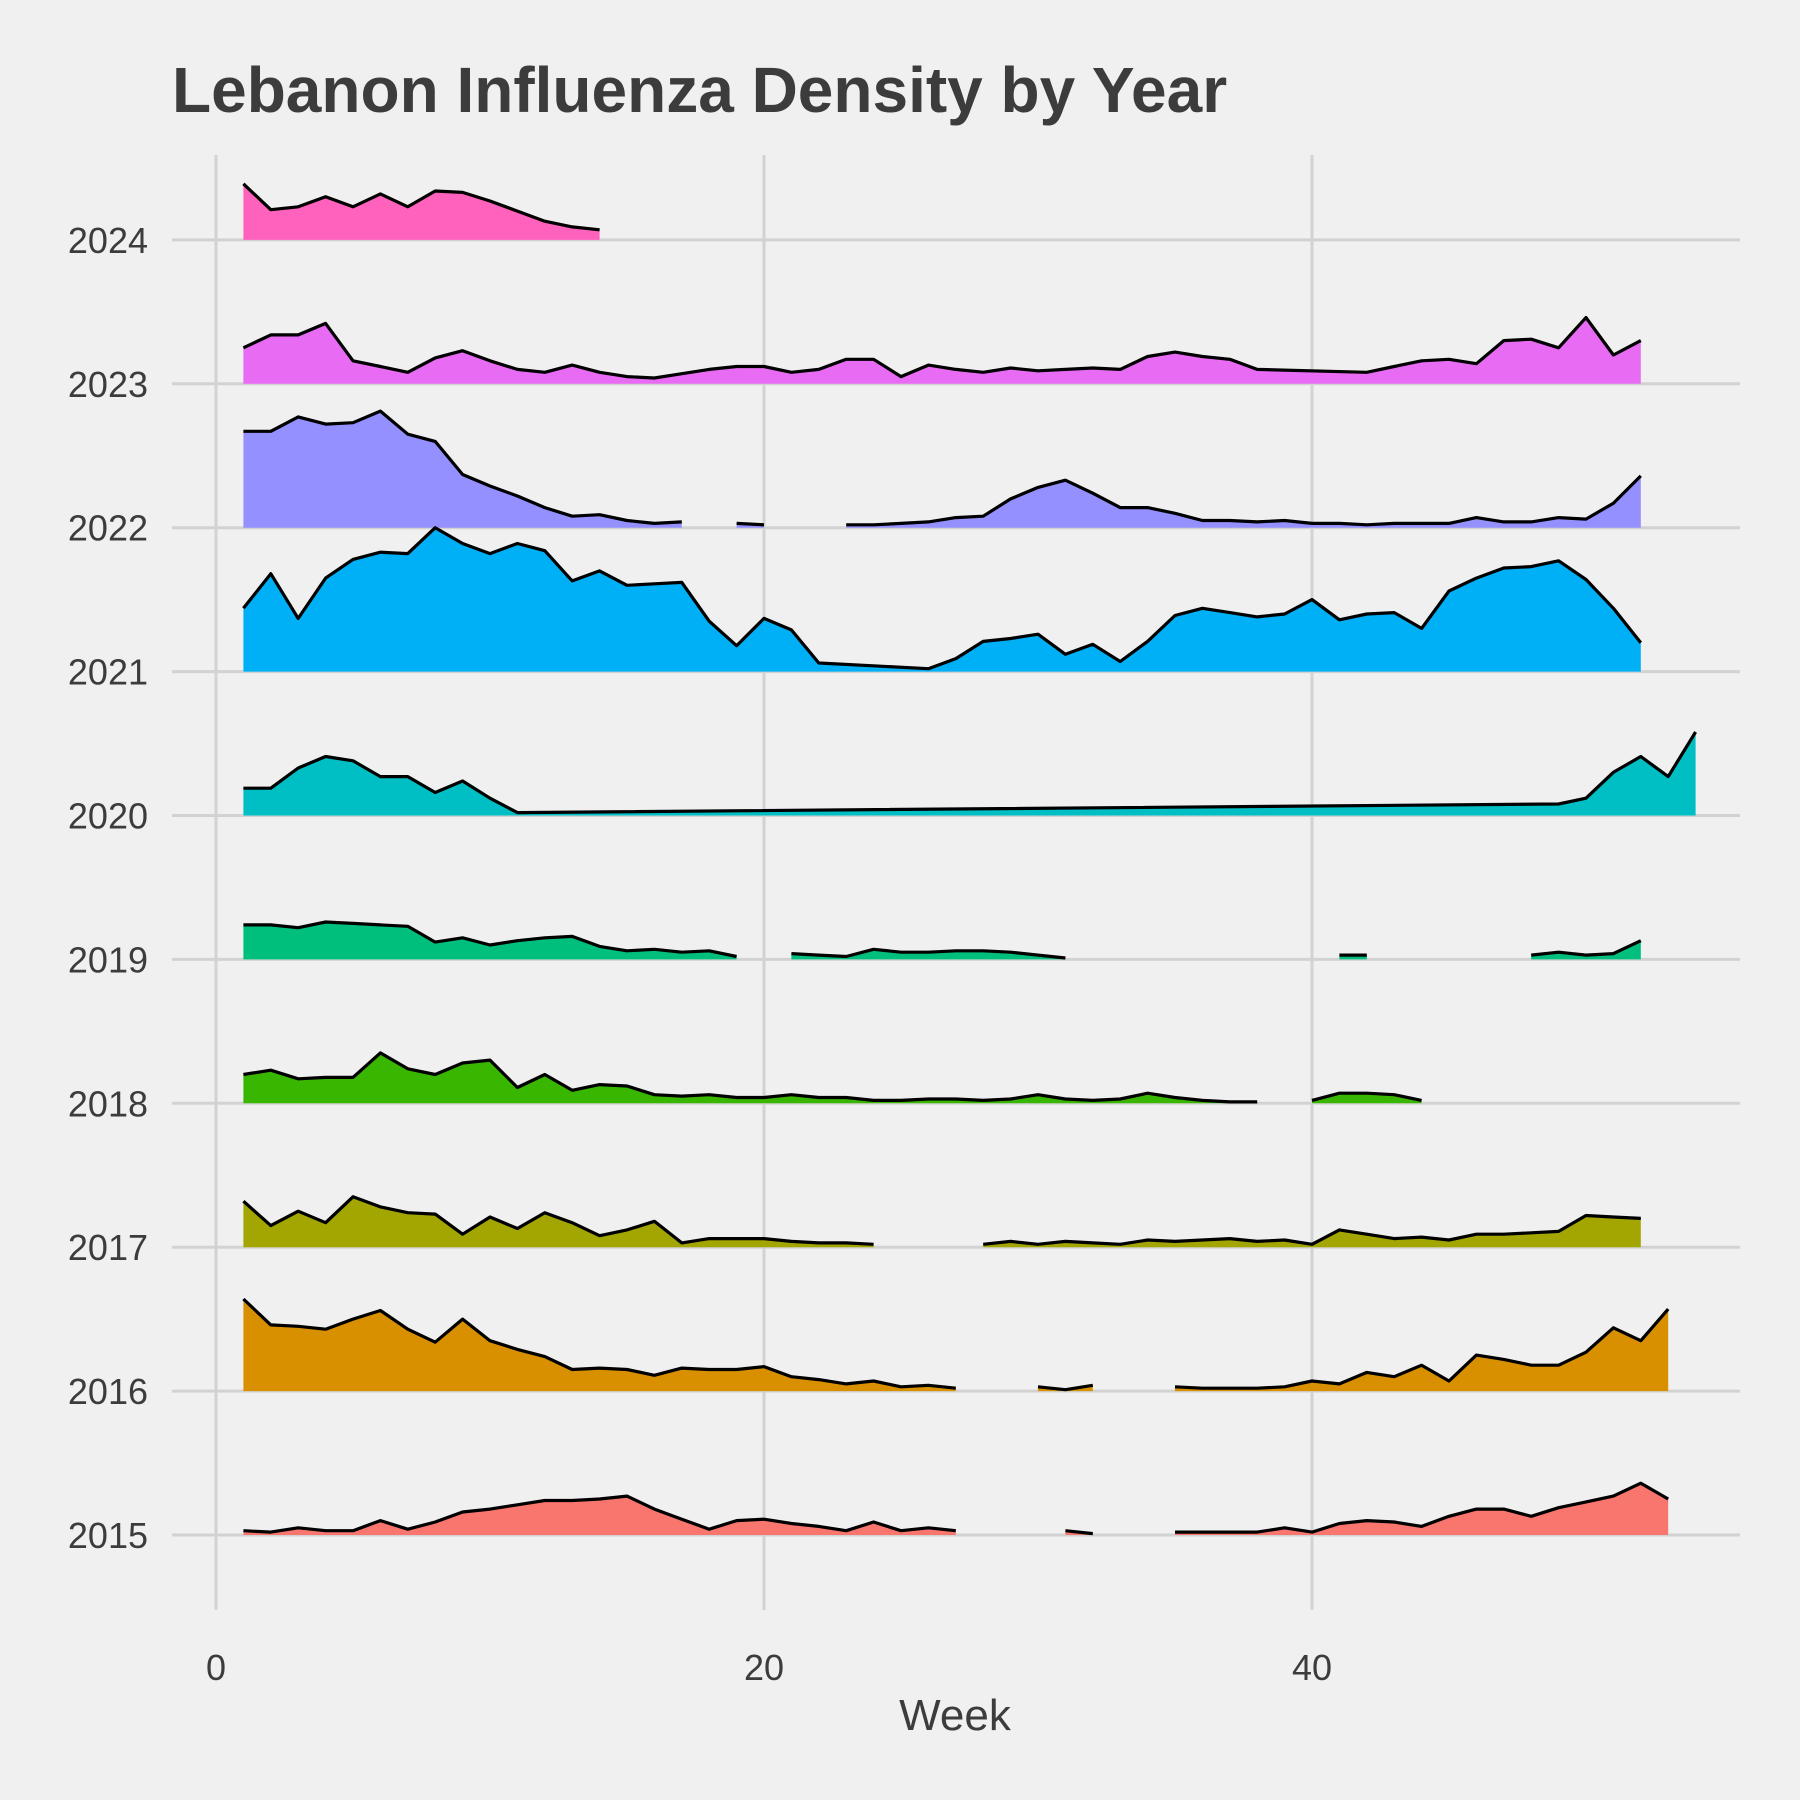 This screenshot has height=1800, width=1800. I want to click on area-2024, so click(421, 211).